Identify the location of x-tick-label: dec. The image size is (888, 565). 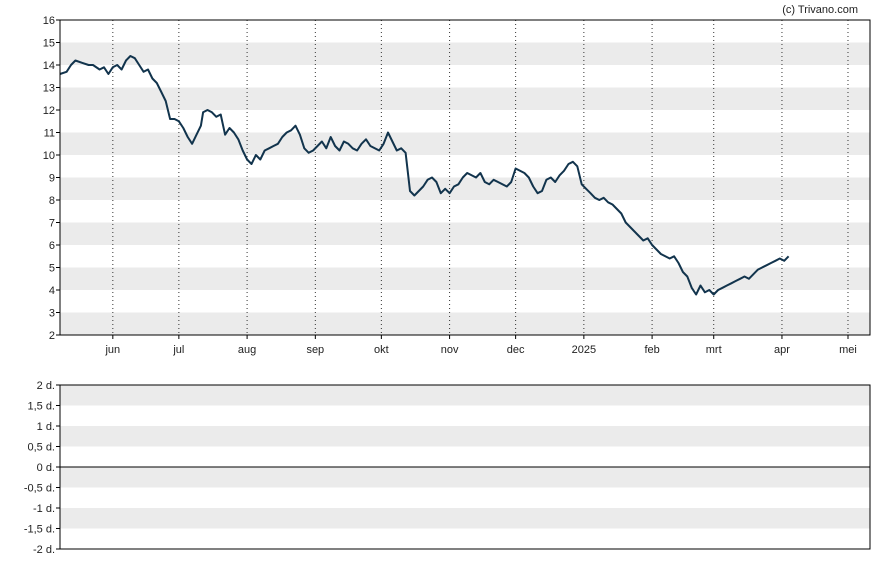
(516, 350).